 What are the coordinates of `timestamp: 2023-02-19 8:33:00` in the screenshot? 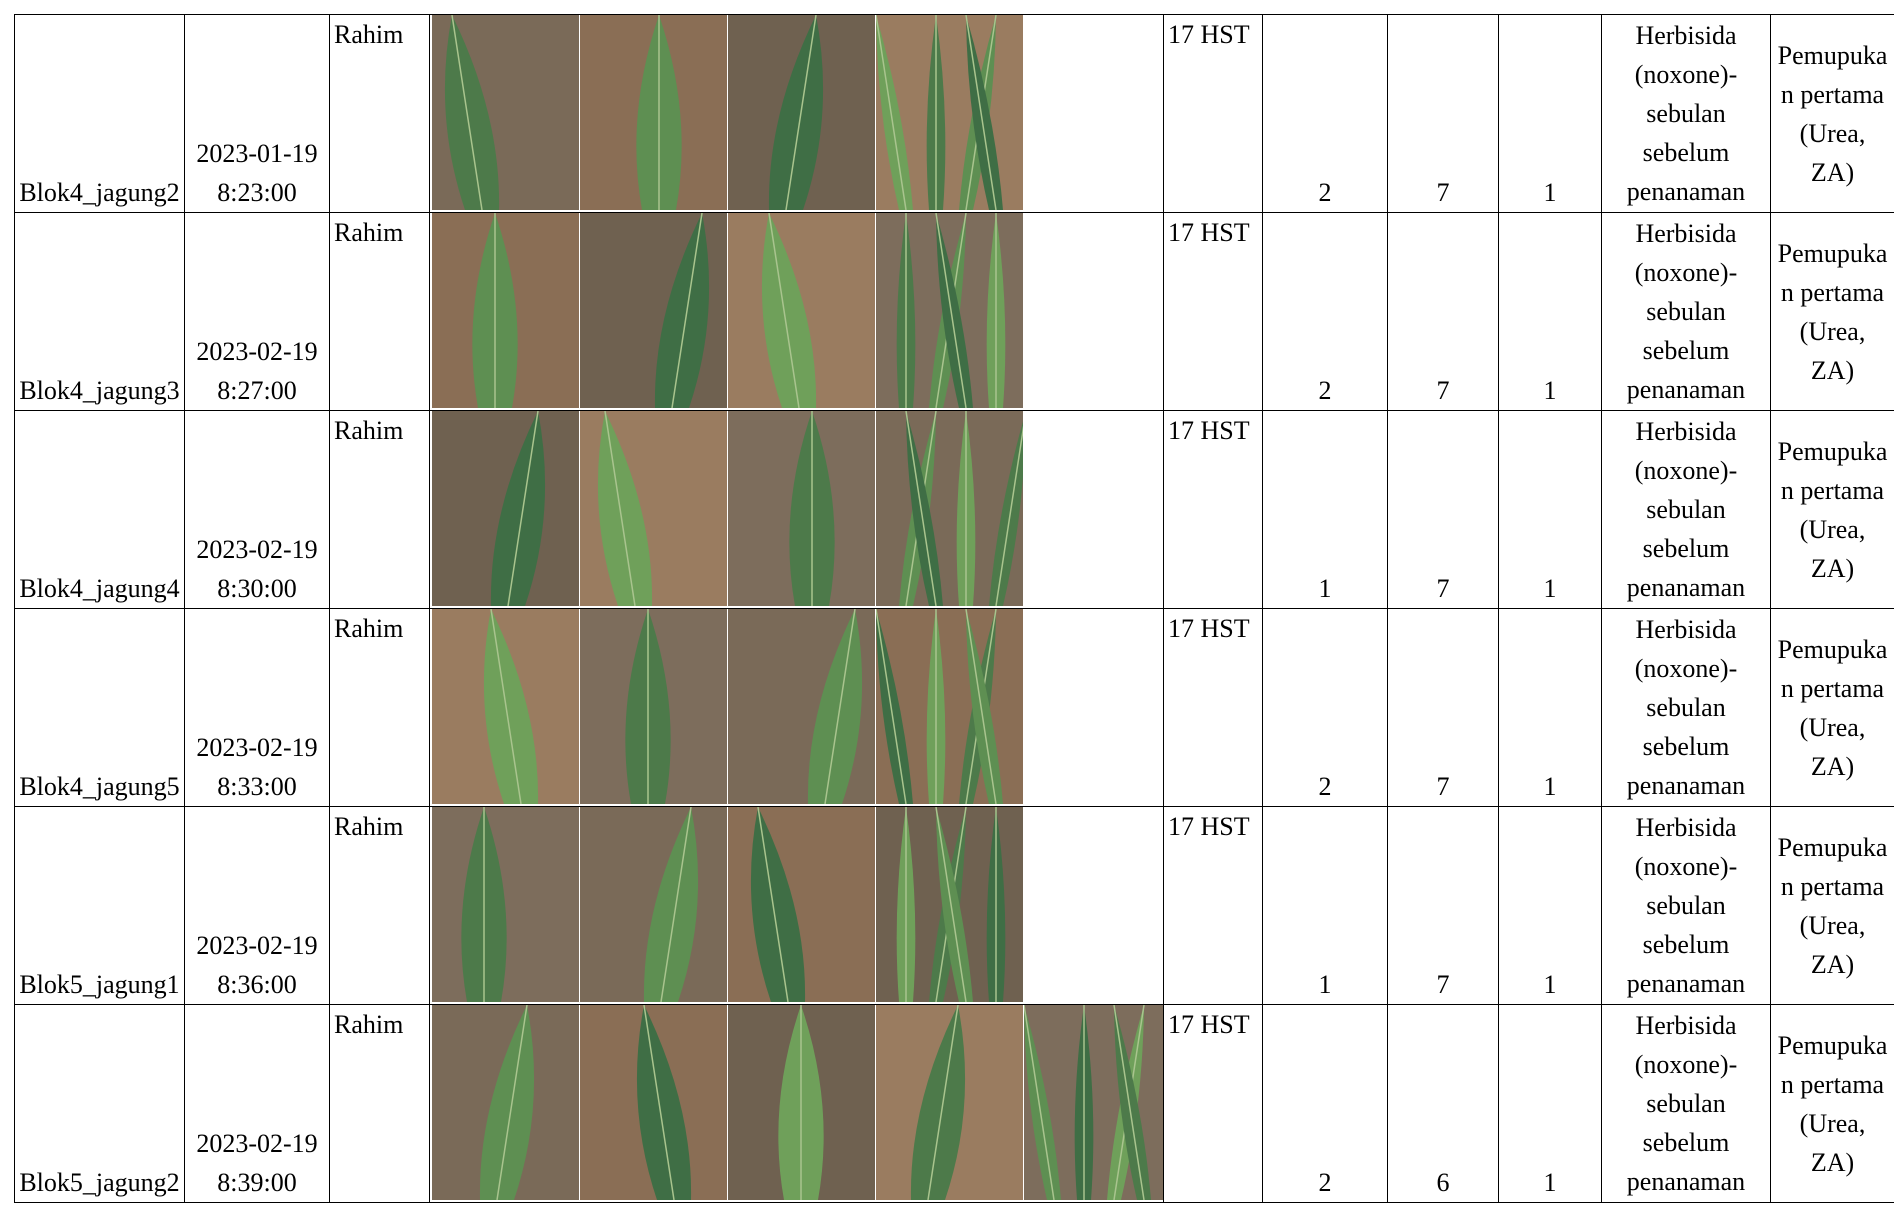 It's located at (257, 707).